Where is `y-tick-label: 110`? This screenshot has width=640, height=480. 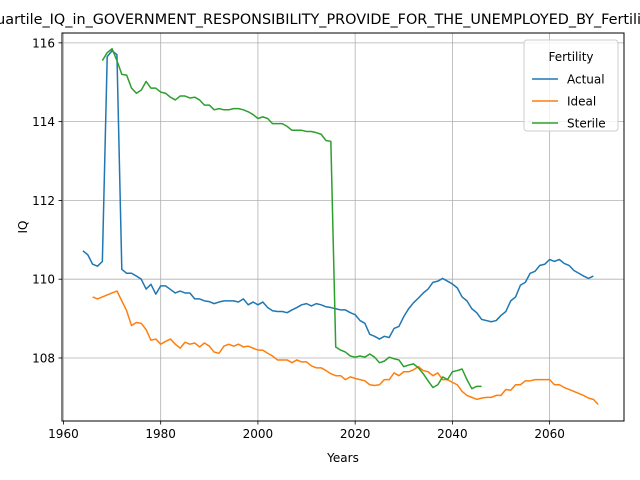 y-tick-label: 110 is located at coordinates (43, 280).